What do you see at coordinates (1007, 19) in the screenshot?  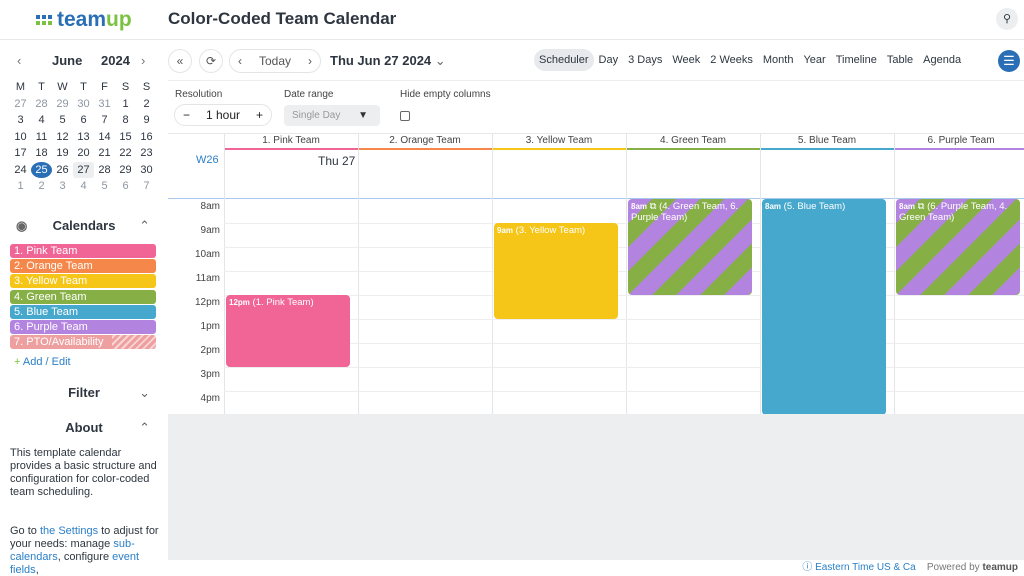 I see `search-icon: ⚲` at bounding box center [1007, 19].